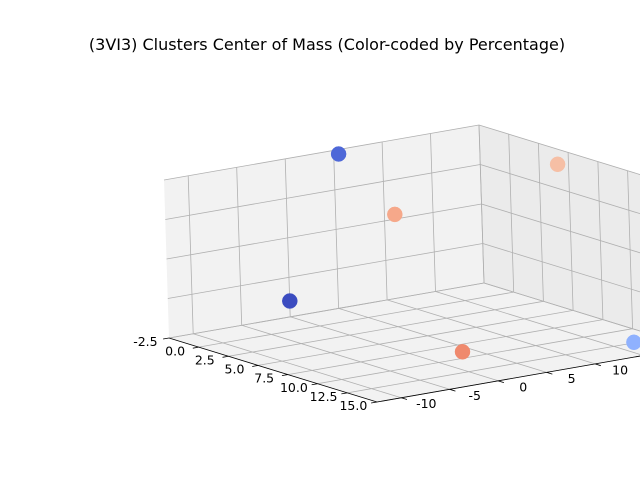  I want to click on x-tick-label: 15.0, so click(353, 405).